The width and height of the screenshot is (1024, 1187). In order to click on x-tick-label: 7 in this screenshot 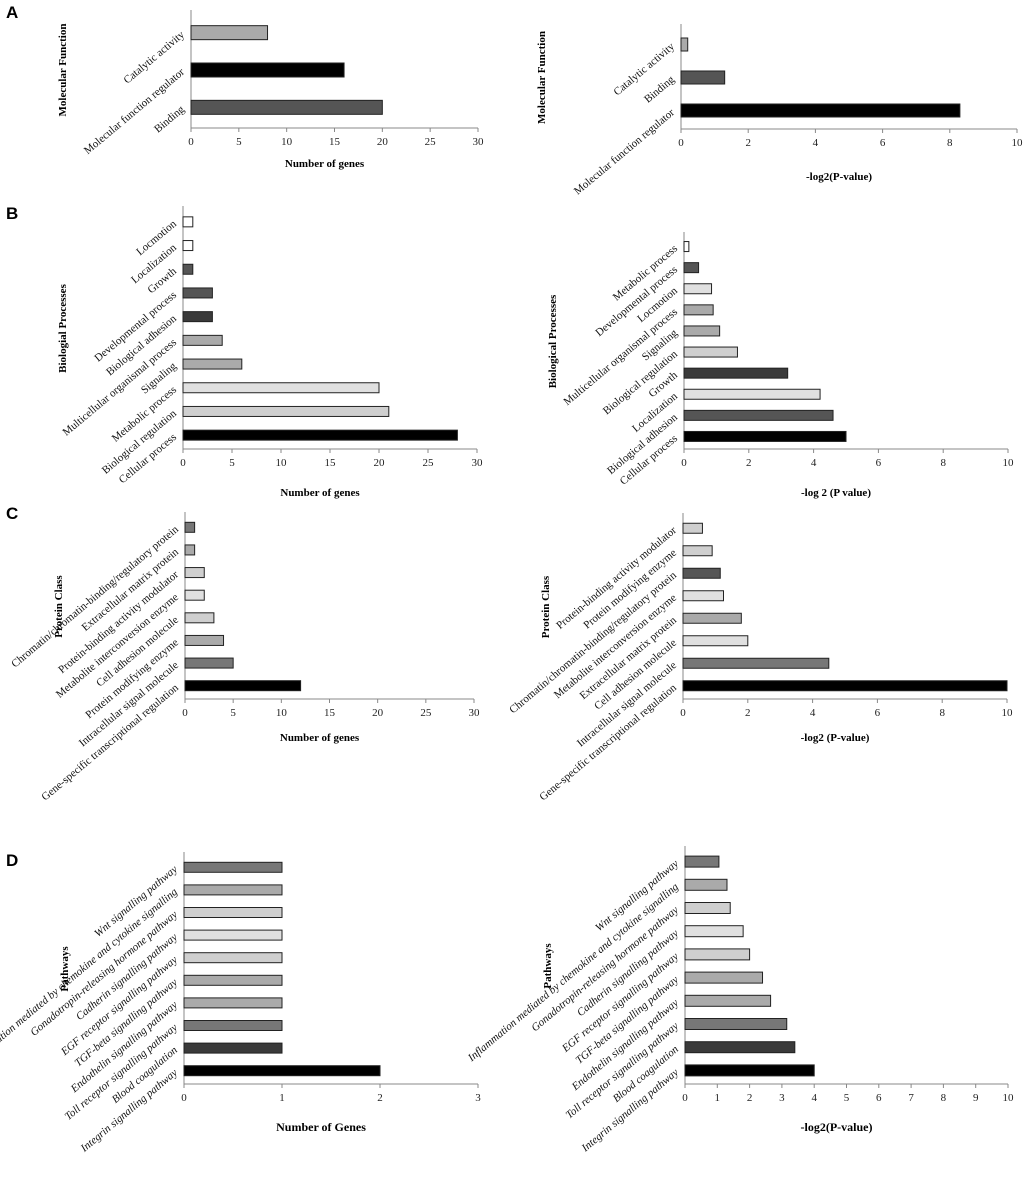, I will do `click(911, 1098)`.